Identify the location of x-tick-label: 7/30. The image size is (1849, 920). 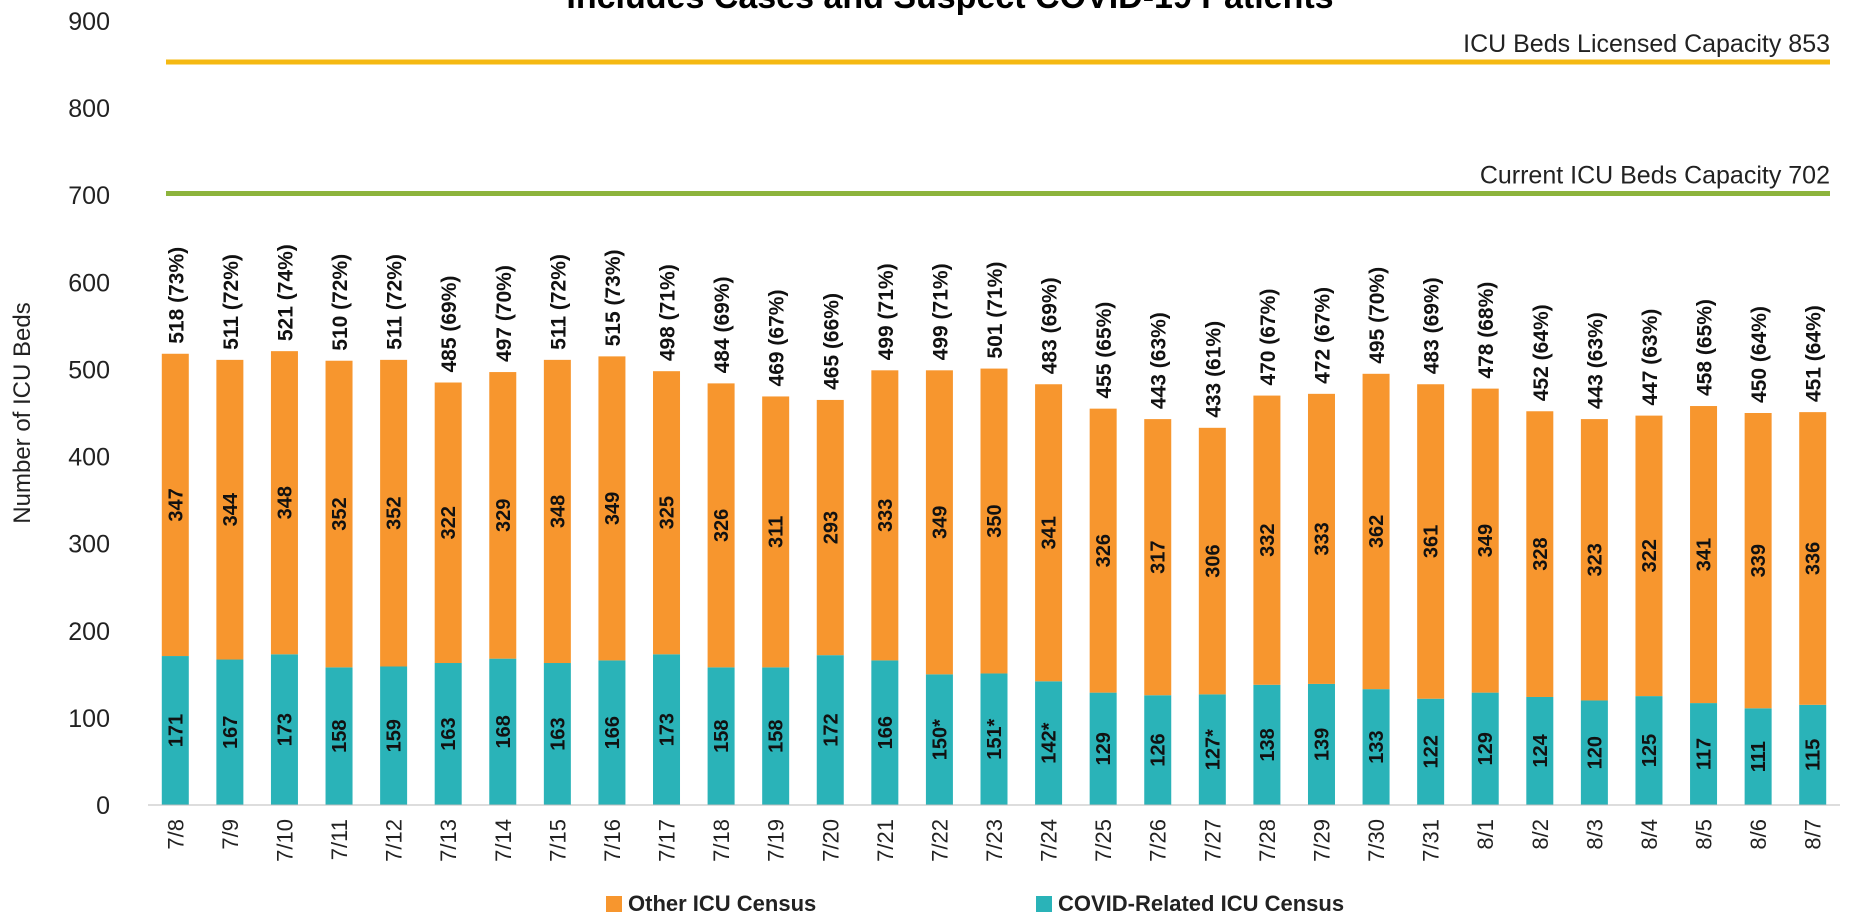
(1376, 840).